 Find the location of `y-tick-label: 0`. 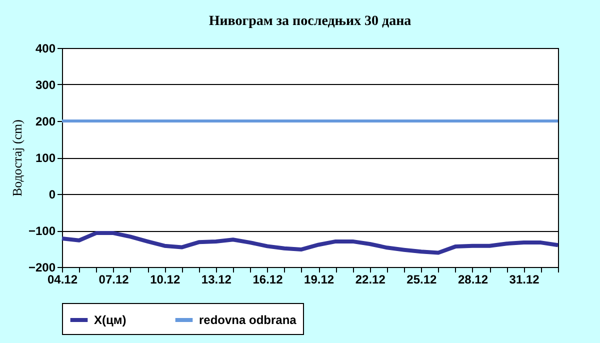

y-tick-label: 0 is located at coordinates (52, 195).